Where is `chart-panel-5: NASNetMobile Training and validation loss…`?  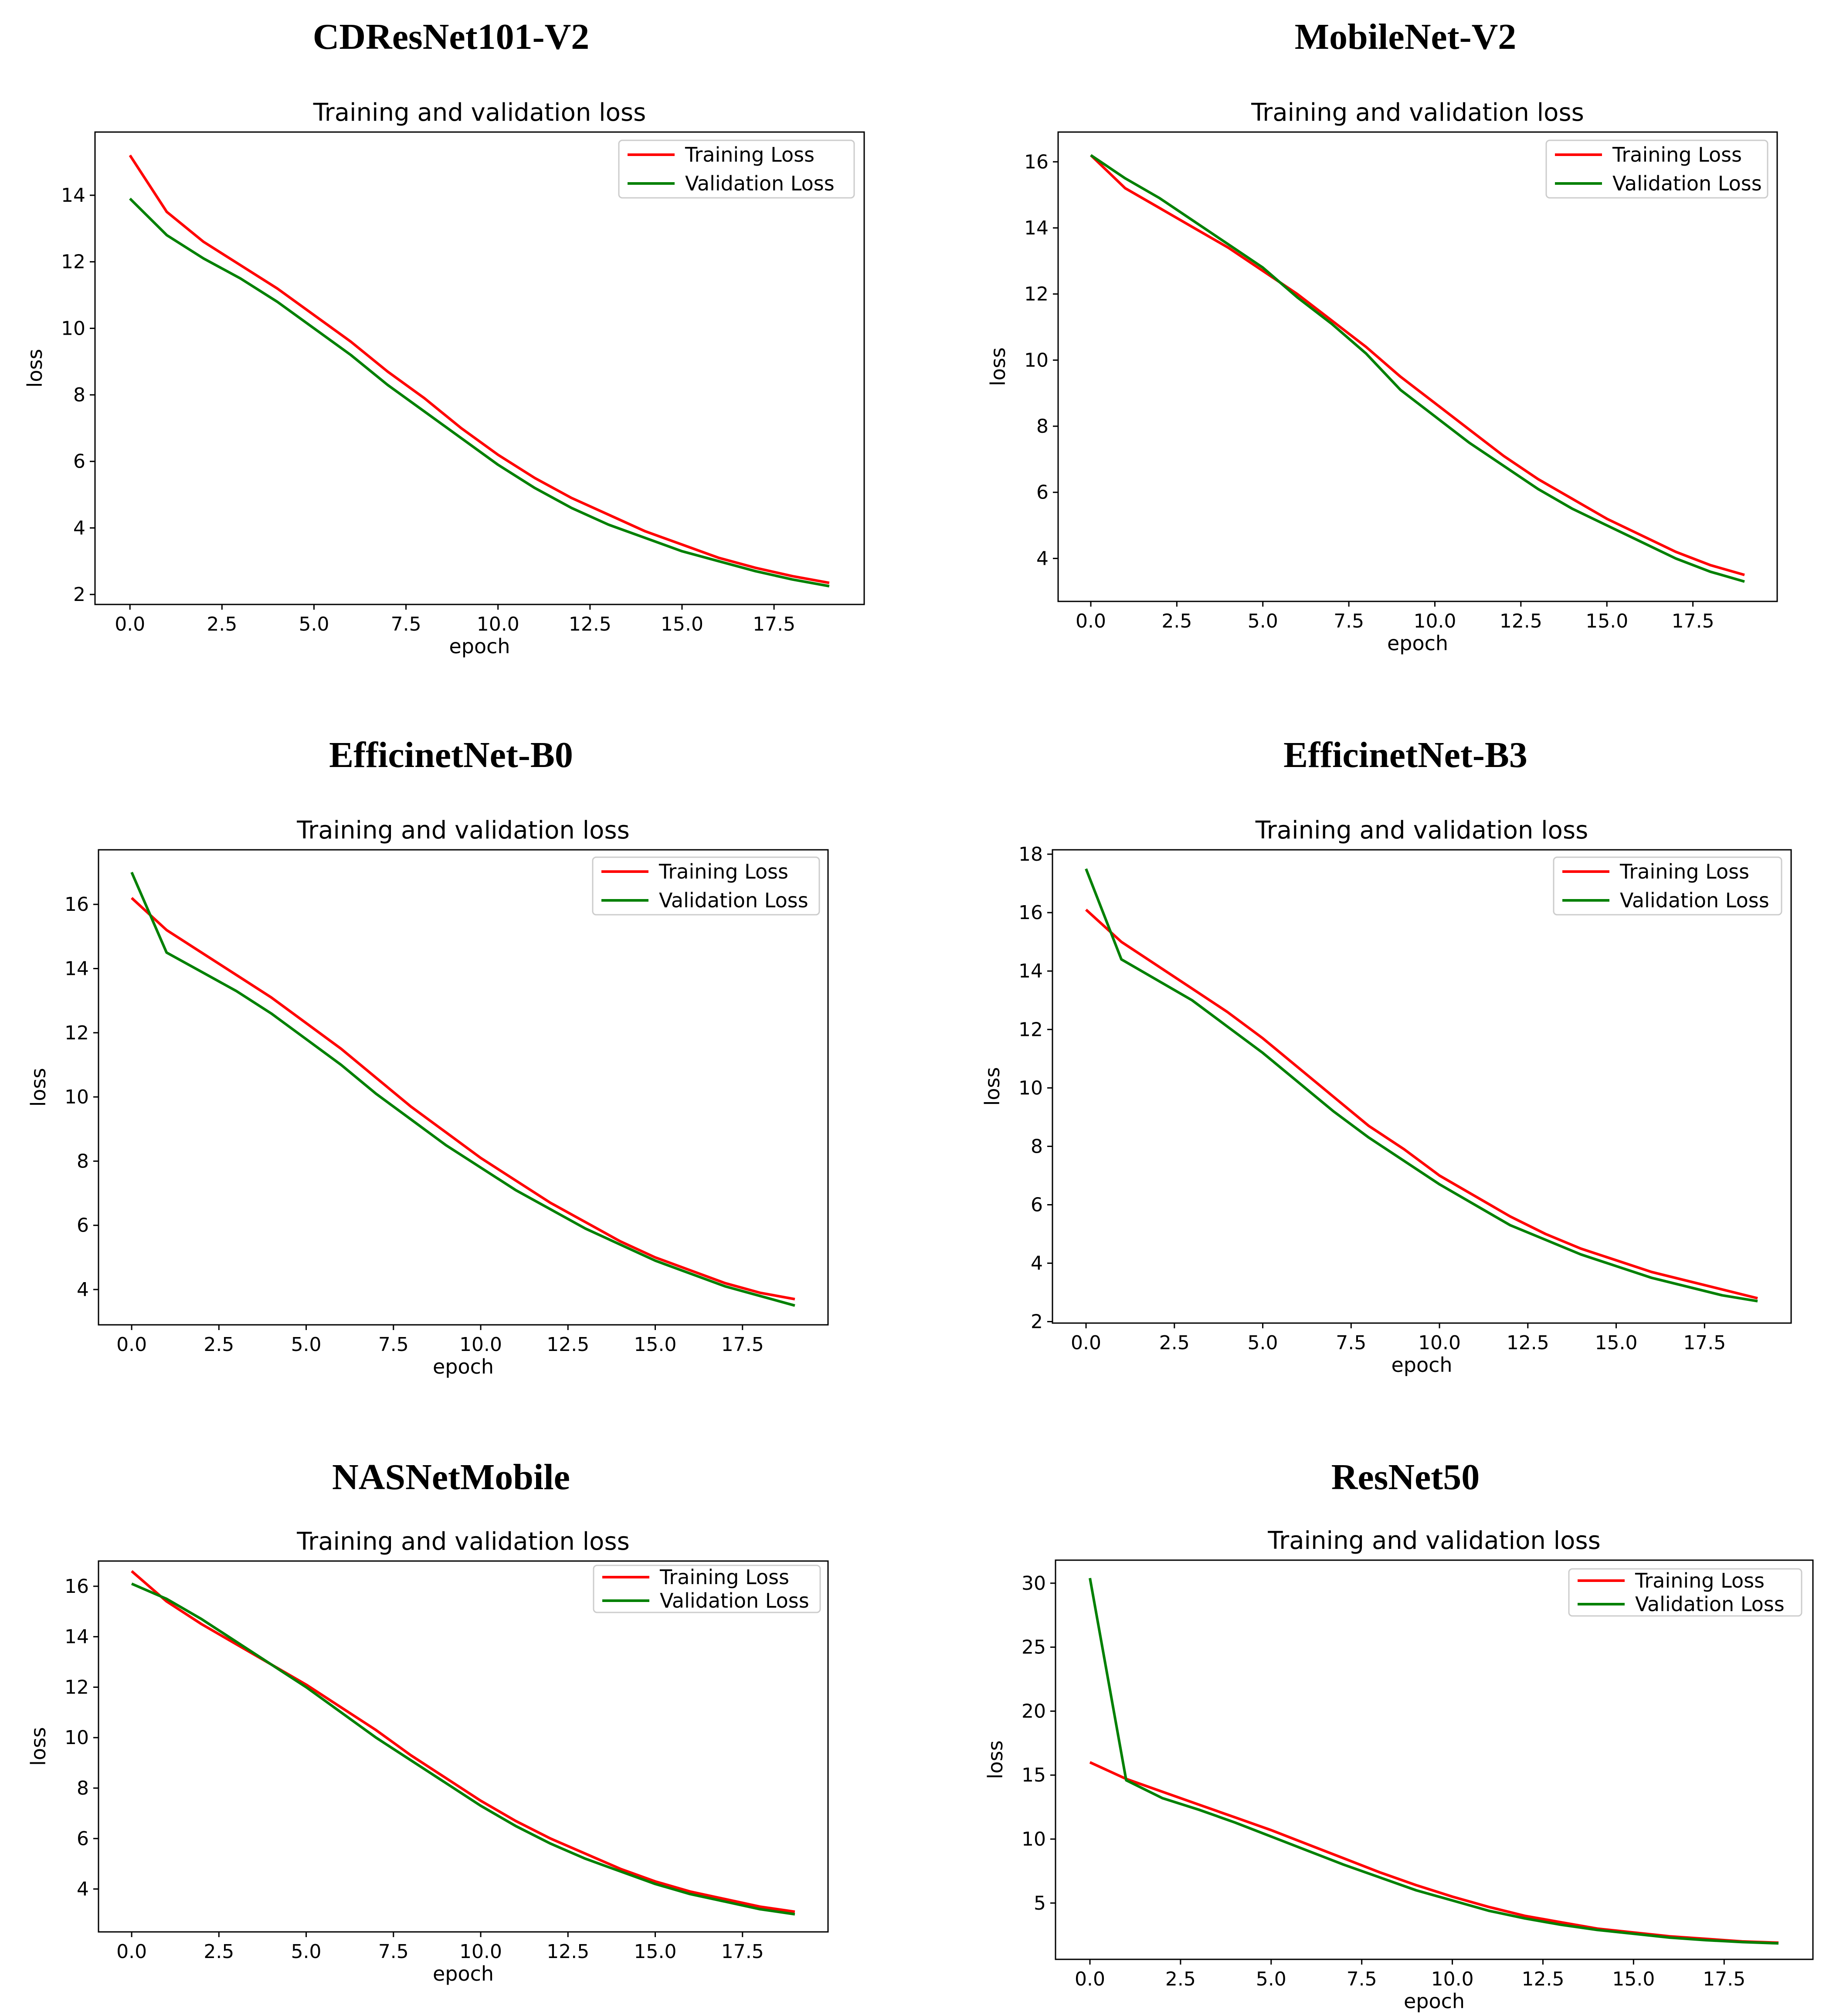
chart-panel-5: NASNetMobile Training and validation loss… is located at coordinates (428, 1721).